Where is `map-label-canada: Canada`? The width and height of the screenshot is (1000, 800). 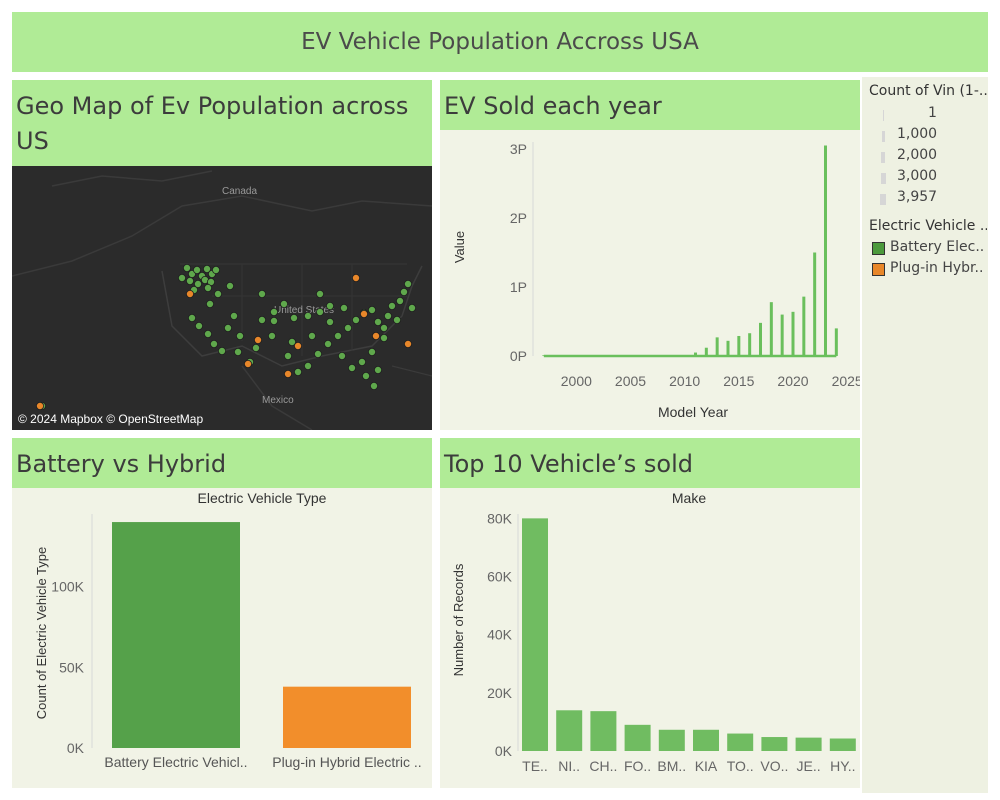 map-label-canada: Canada is located at coordinates (239, 191).